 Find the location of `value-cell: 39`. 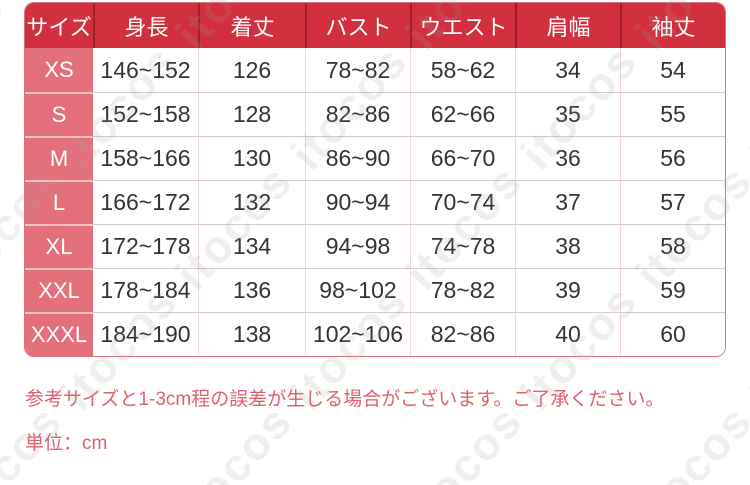

value-cell: 39 is located at coordinates (567, 290).